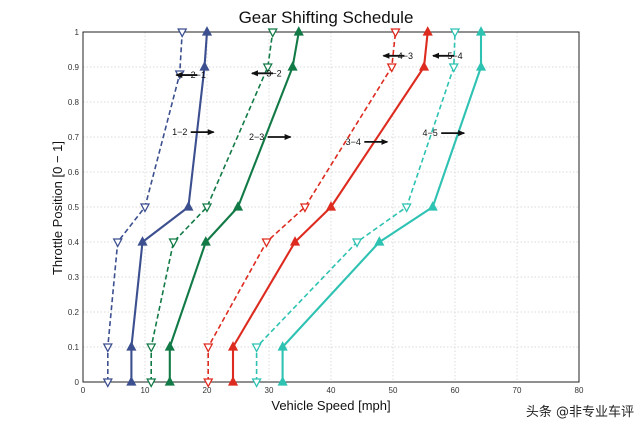 This screenshot has width=640, height=430. I want to click on y-tick-label: 0.6, so click(74, 172).